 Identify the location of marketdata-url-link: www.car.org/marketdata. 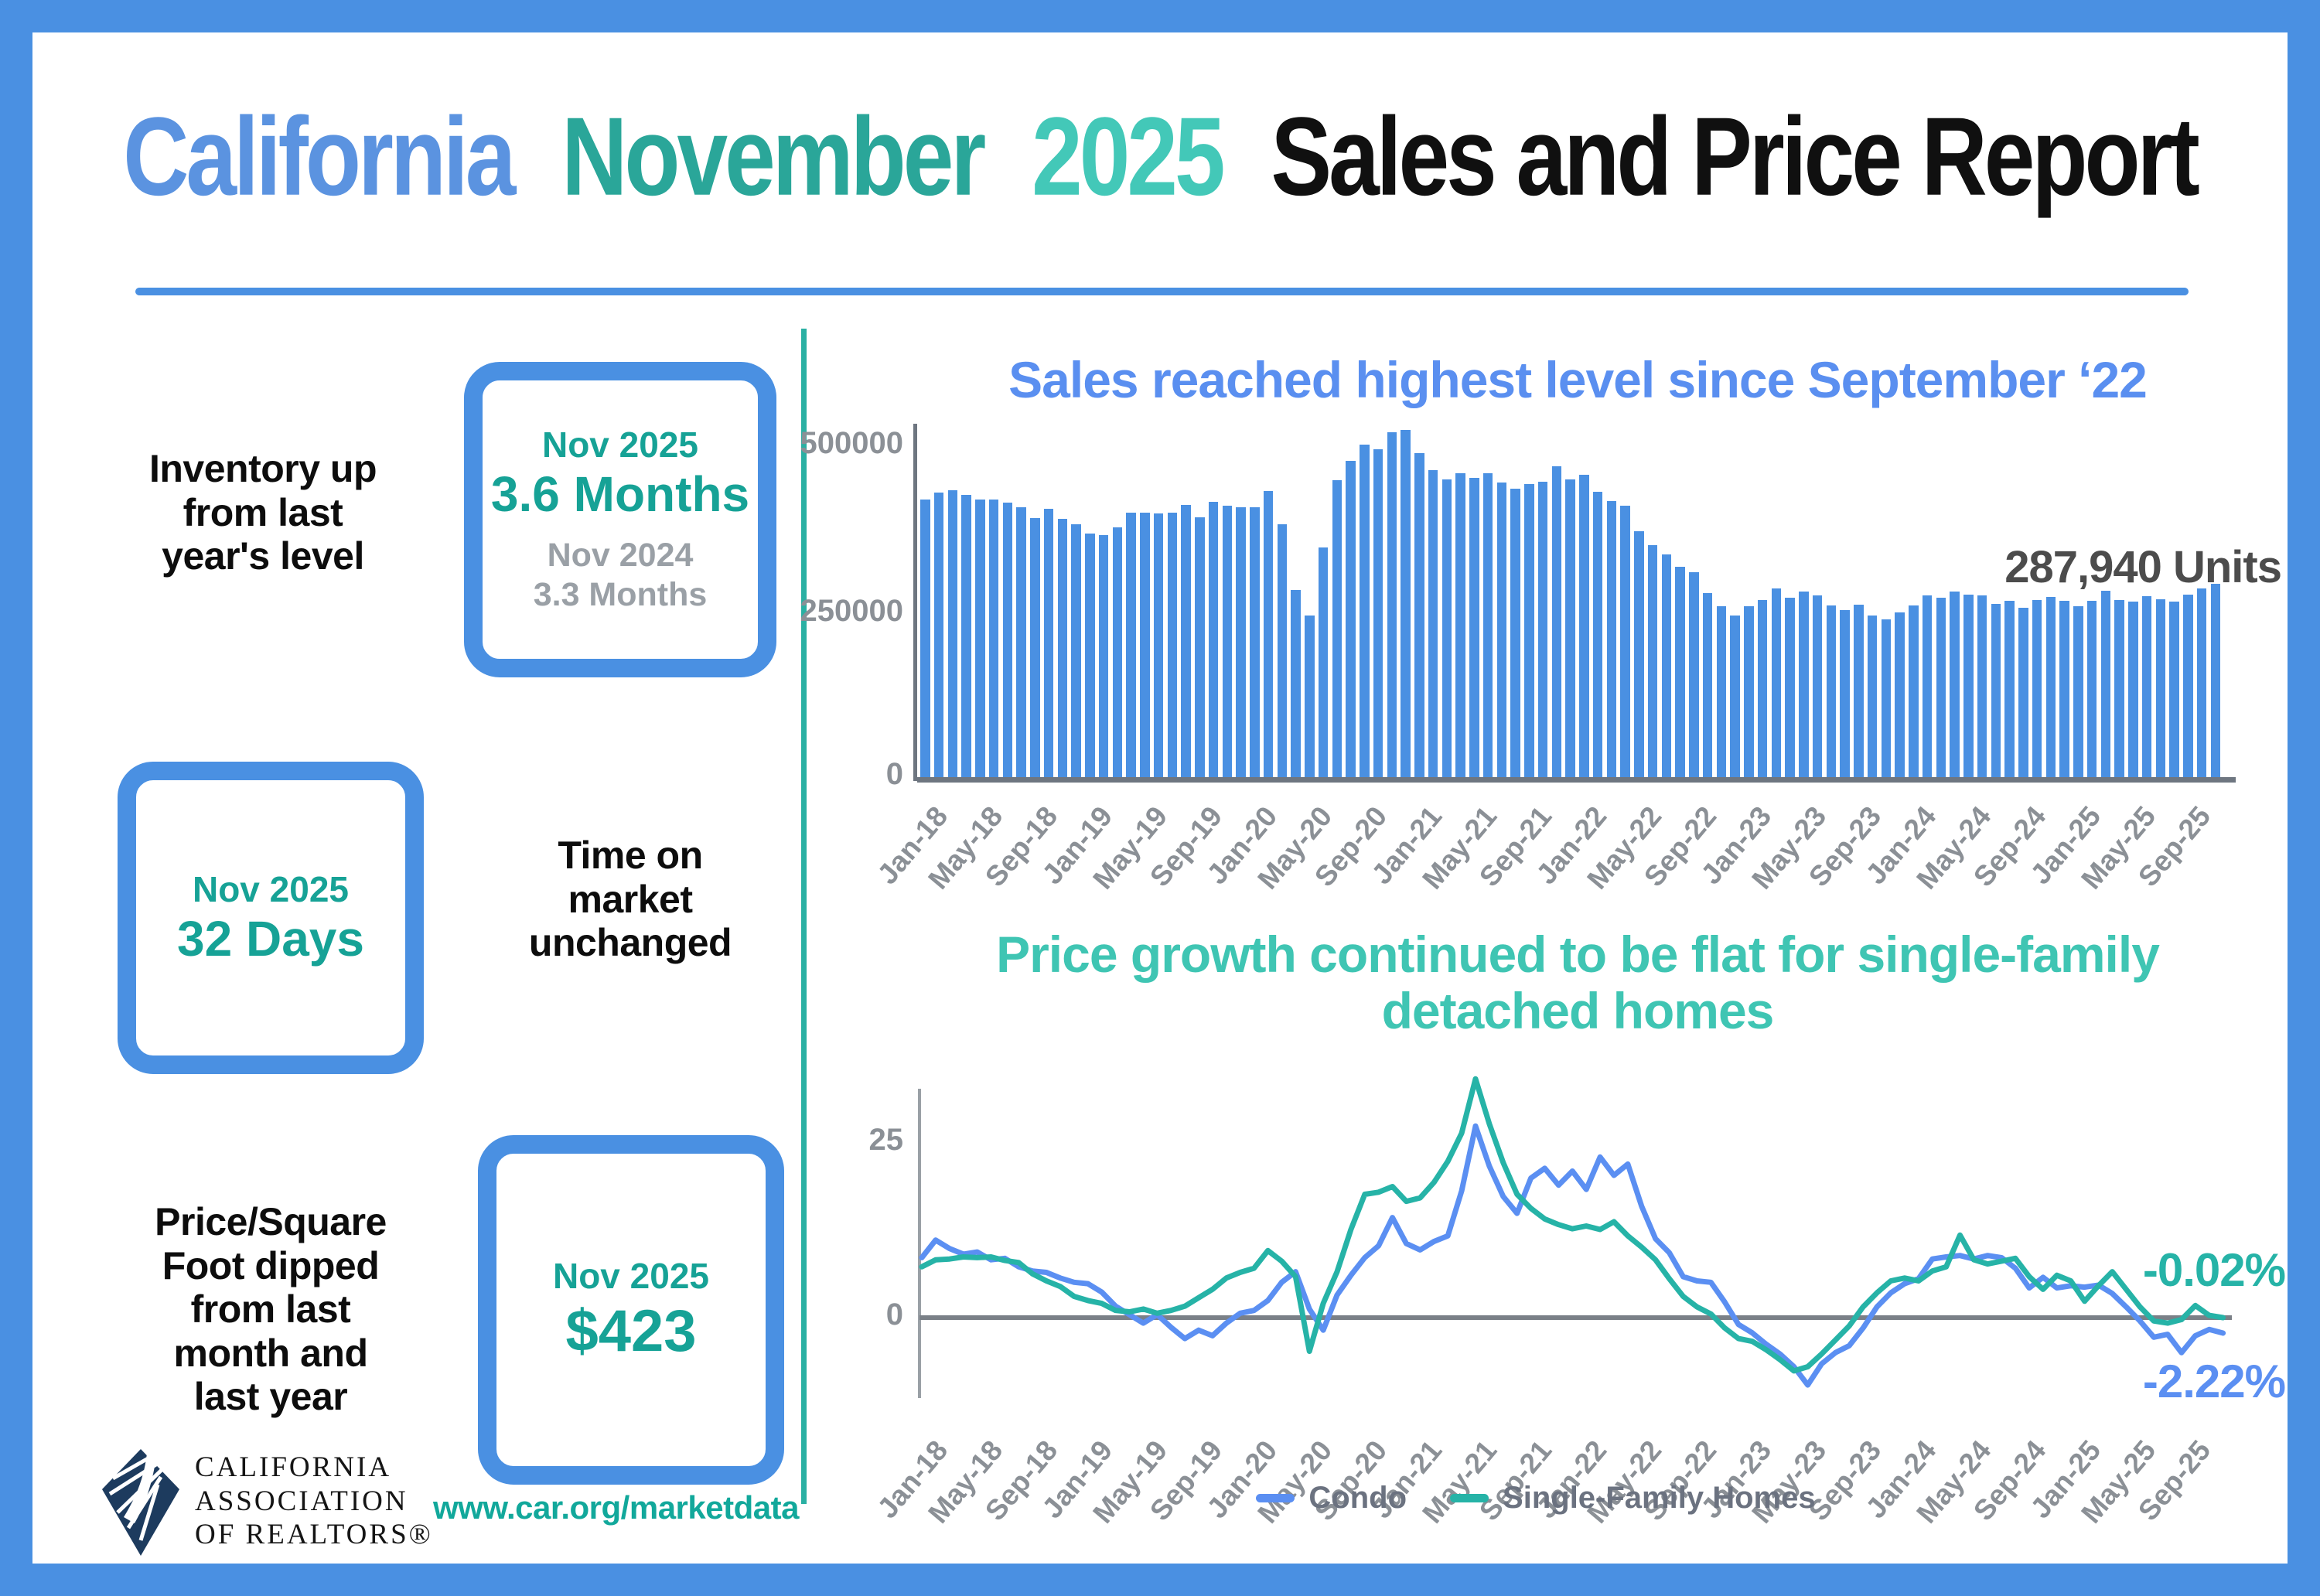
(616, 1507).